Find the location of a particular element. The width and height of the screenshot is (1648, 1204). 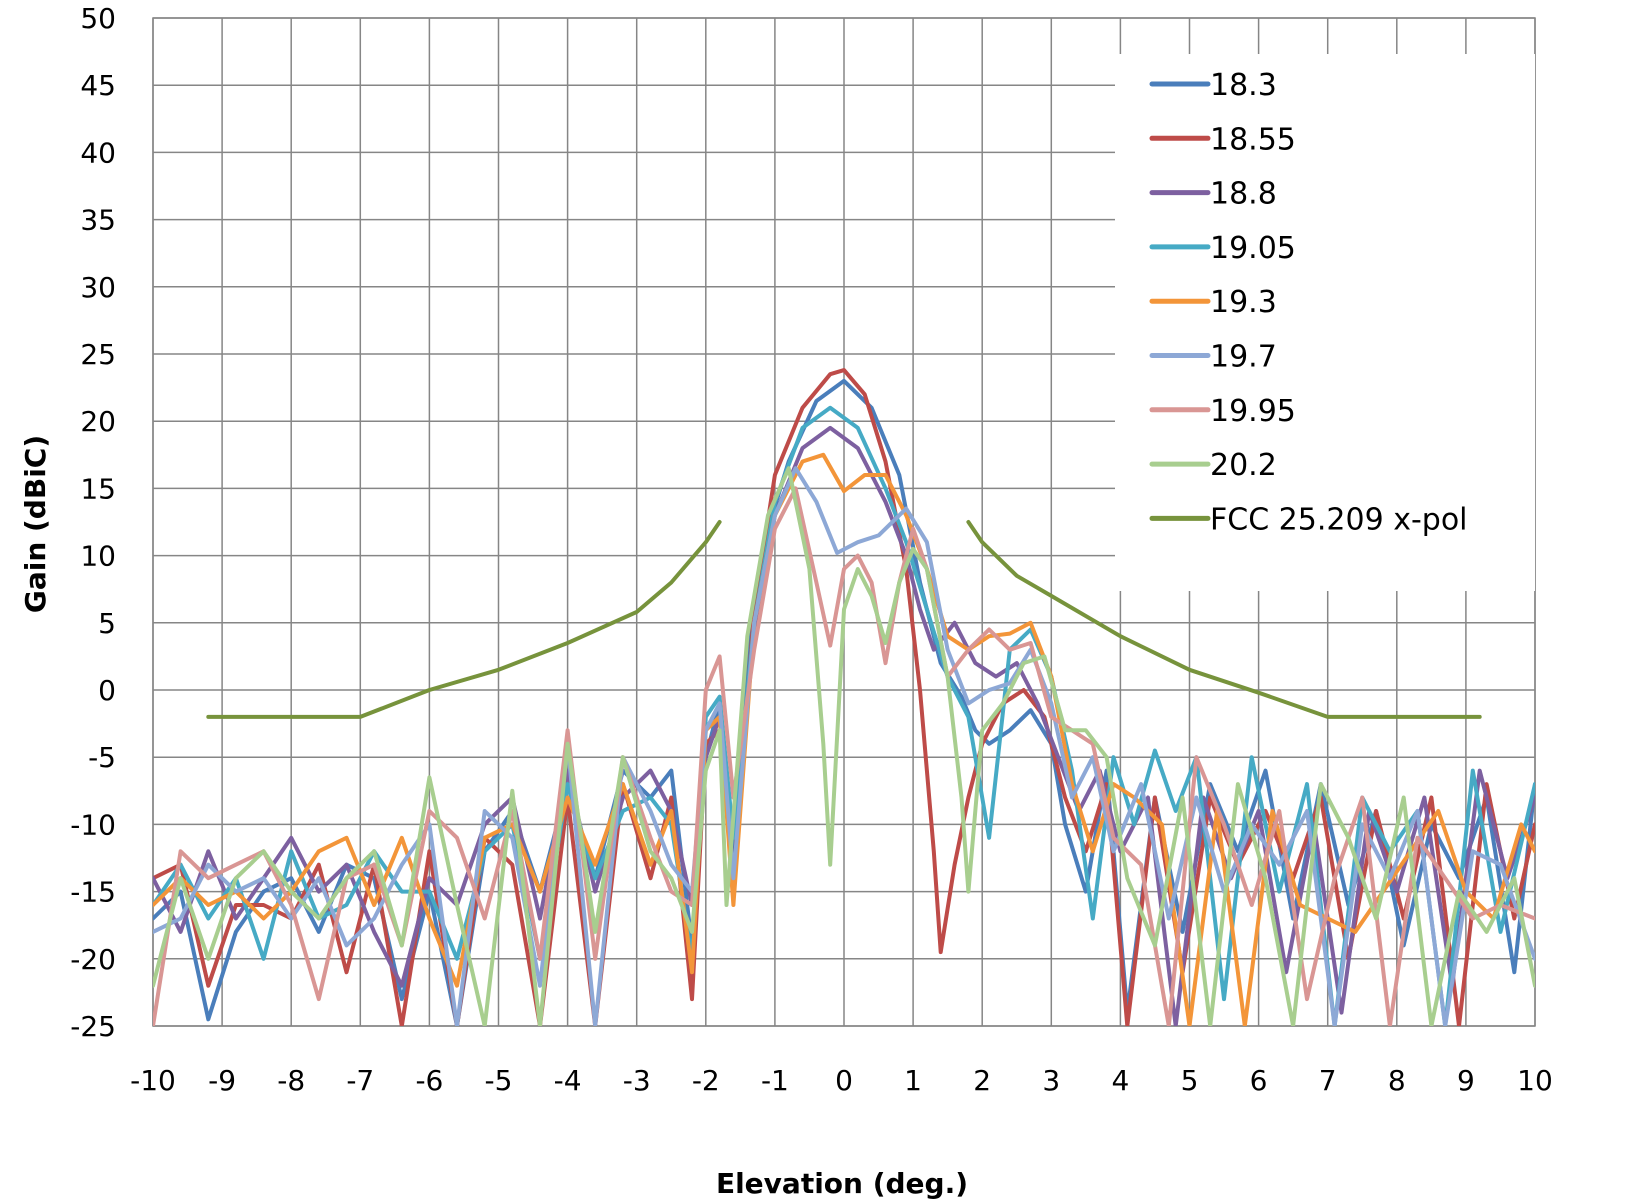

x-tick-label: 9 is located at coordinates (1466, 1080).